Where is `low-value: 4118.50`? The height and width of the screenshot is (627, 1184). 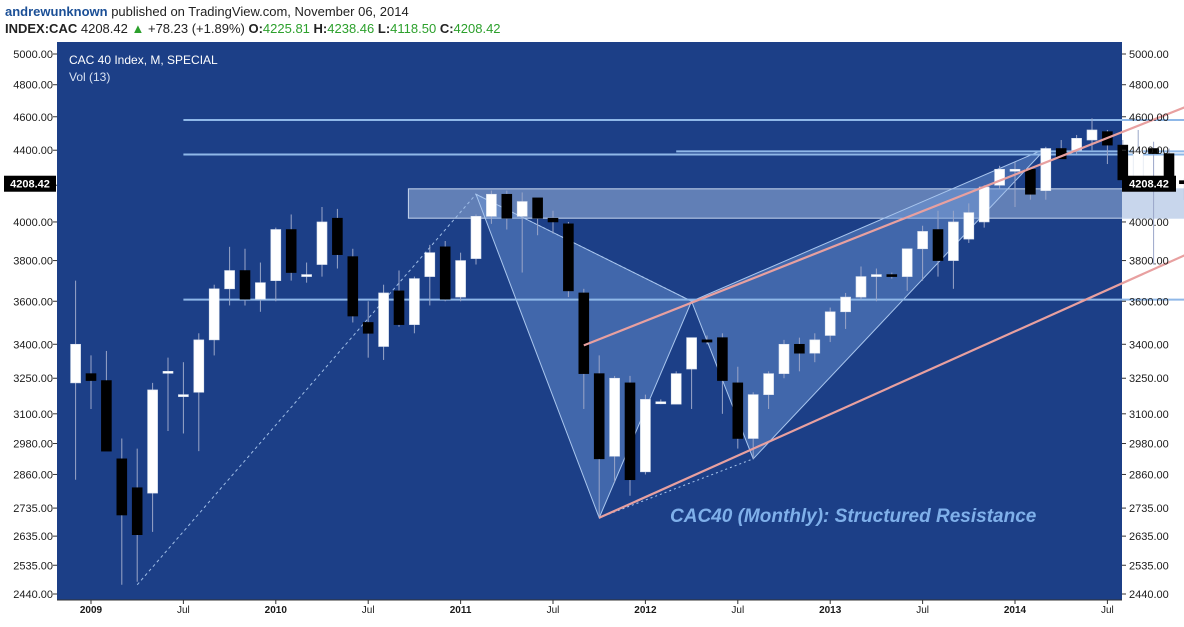 low-value: 4118.50 is located at coordinates (413, 28).